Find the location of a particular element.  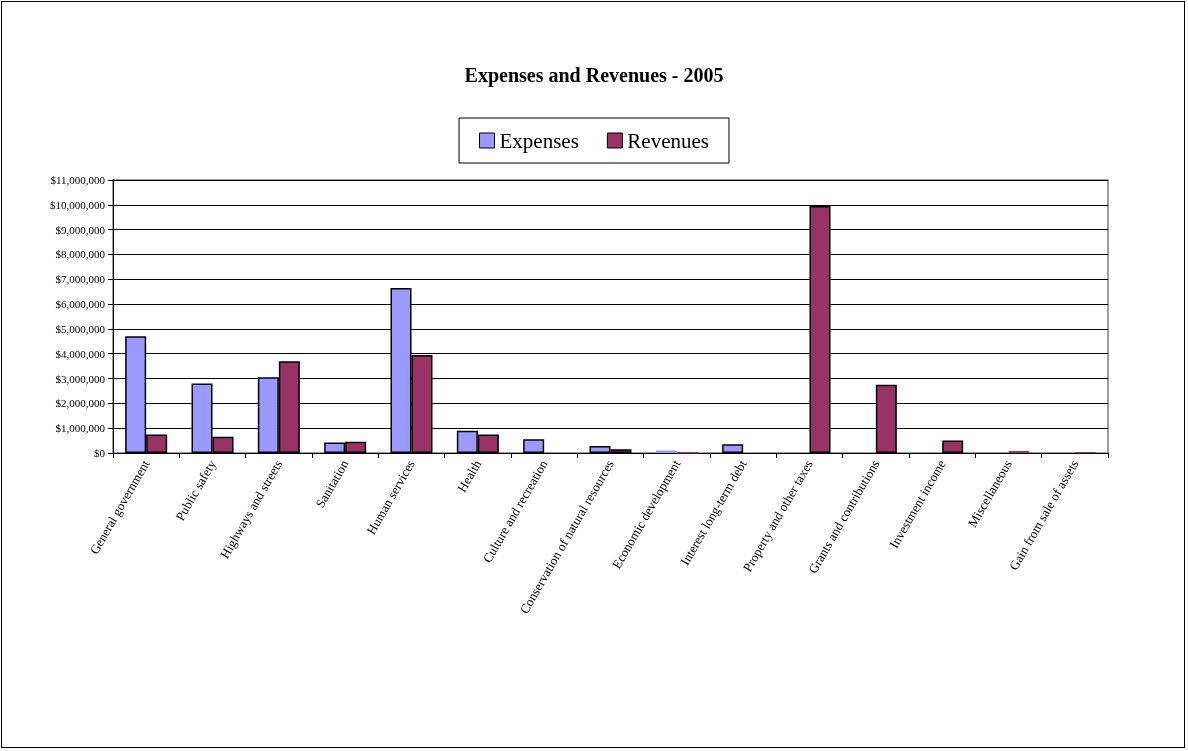

y-tick-label: $10,000,000 is located at coordinates (78, 204).